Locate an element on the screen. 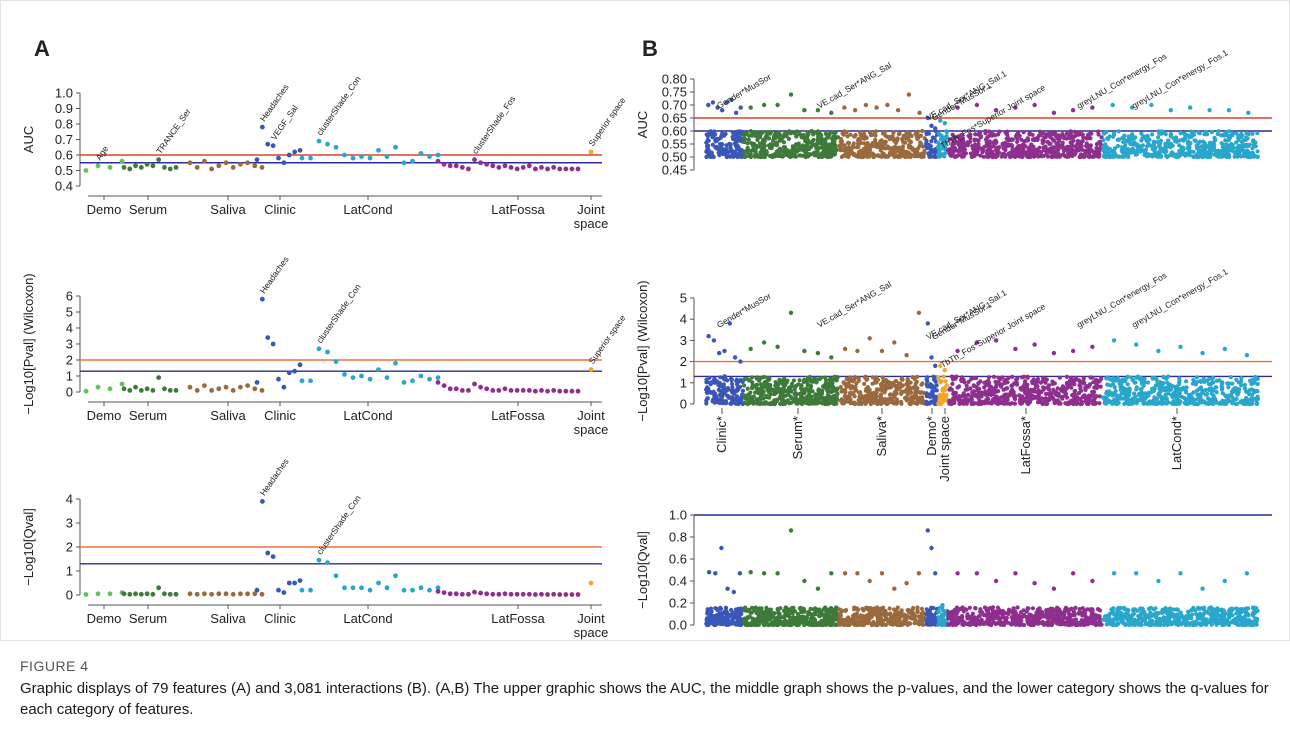  point-annotation: clusterShade_Fos is located at coordinates (493, 125).